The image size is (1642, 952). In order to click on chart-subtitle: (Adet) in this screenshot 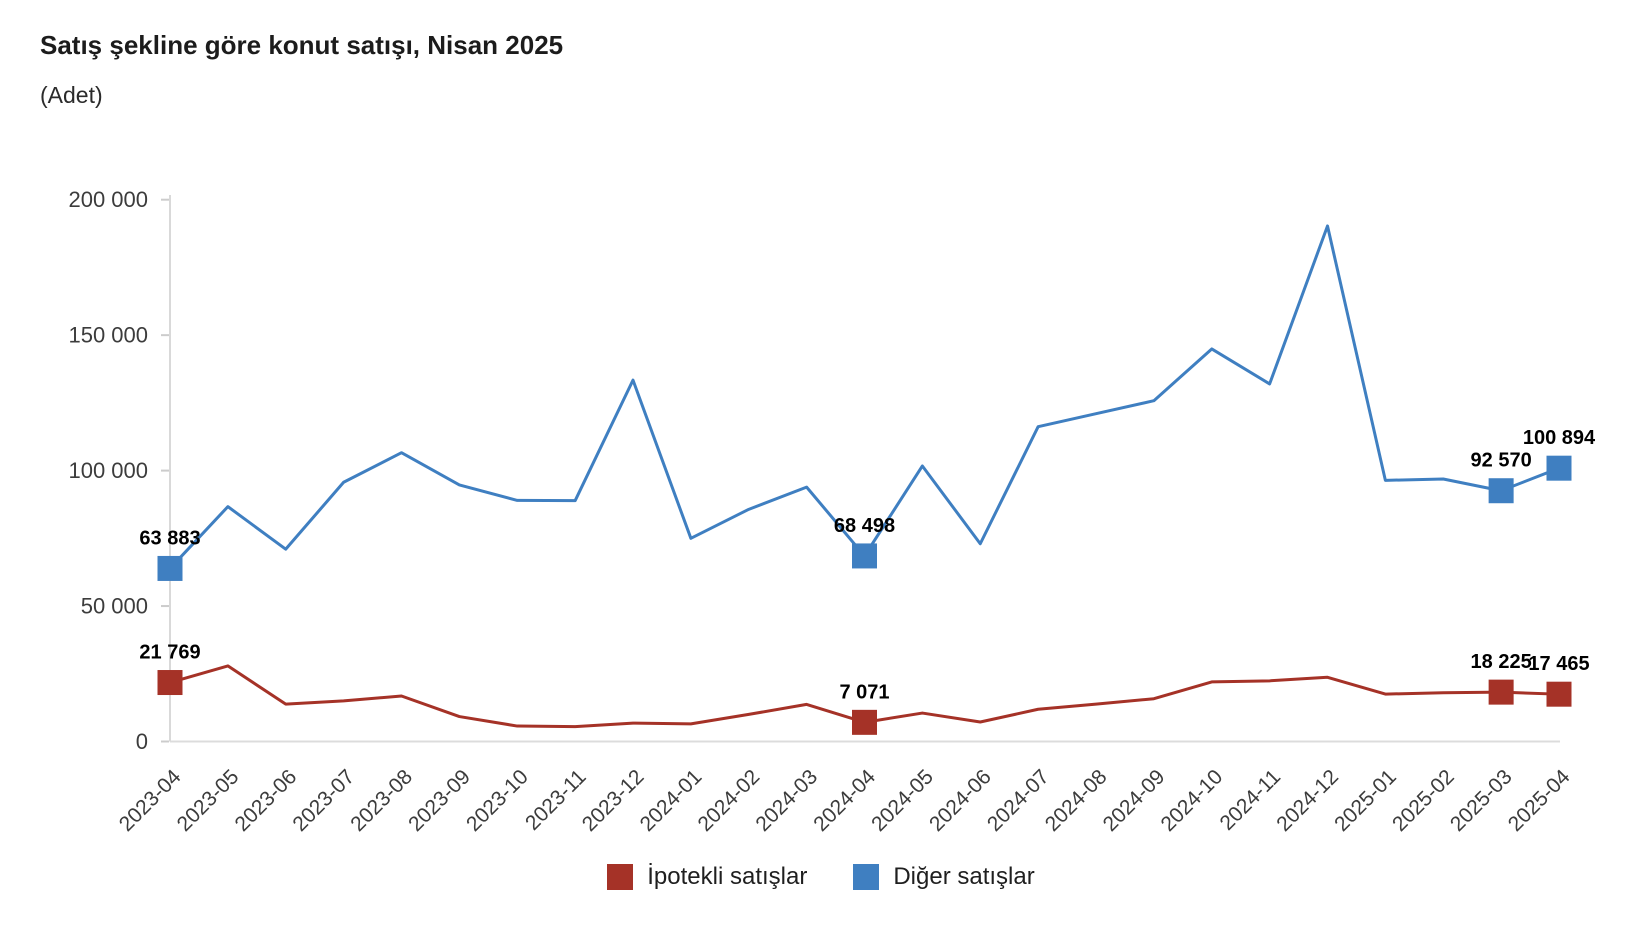, I will do `click(71, 95)`.